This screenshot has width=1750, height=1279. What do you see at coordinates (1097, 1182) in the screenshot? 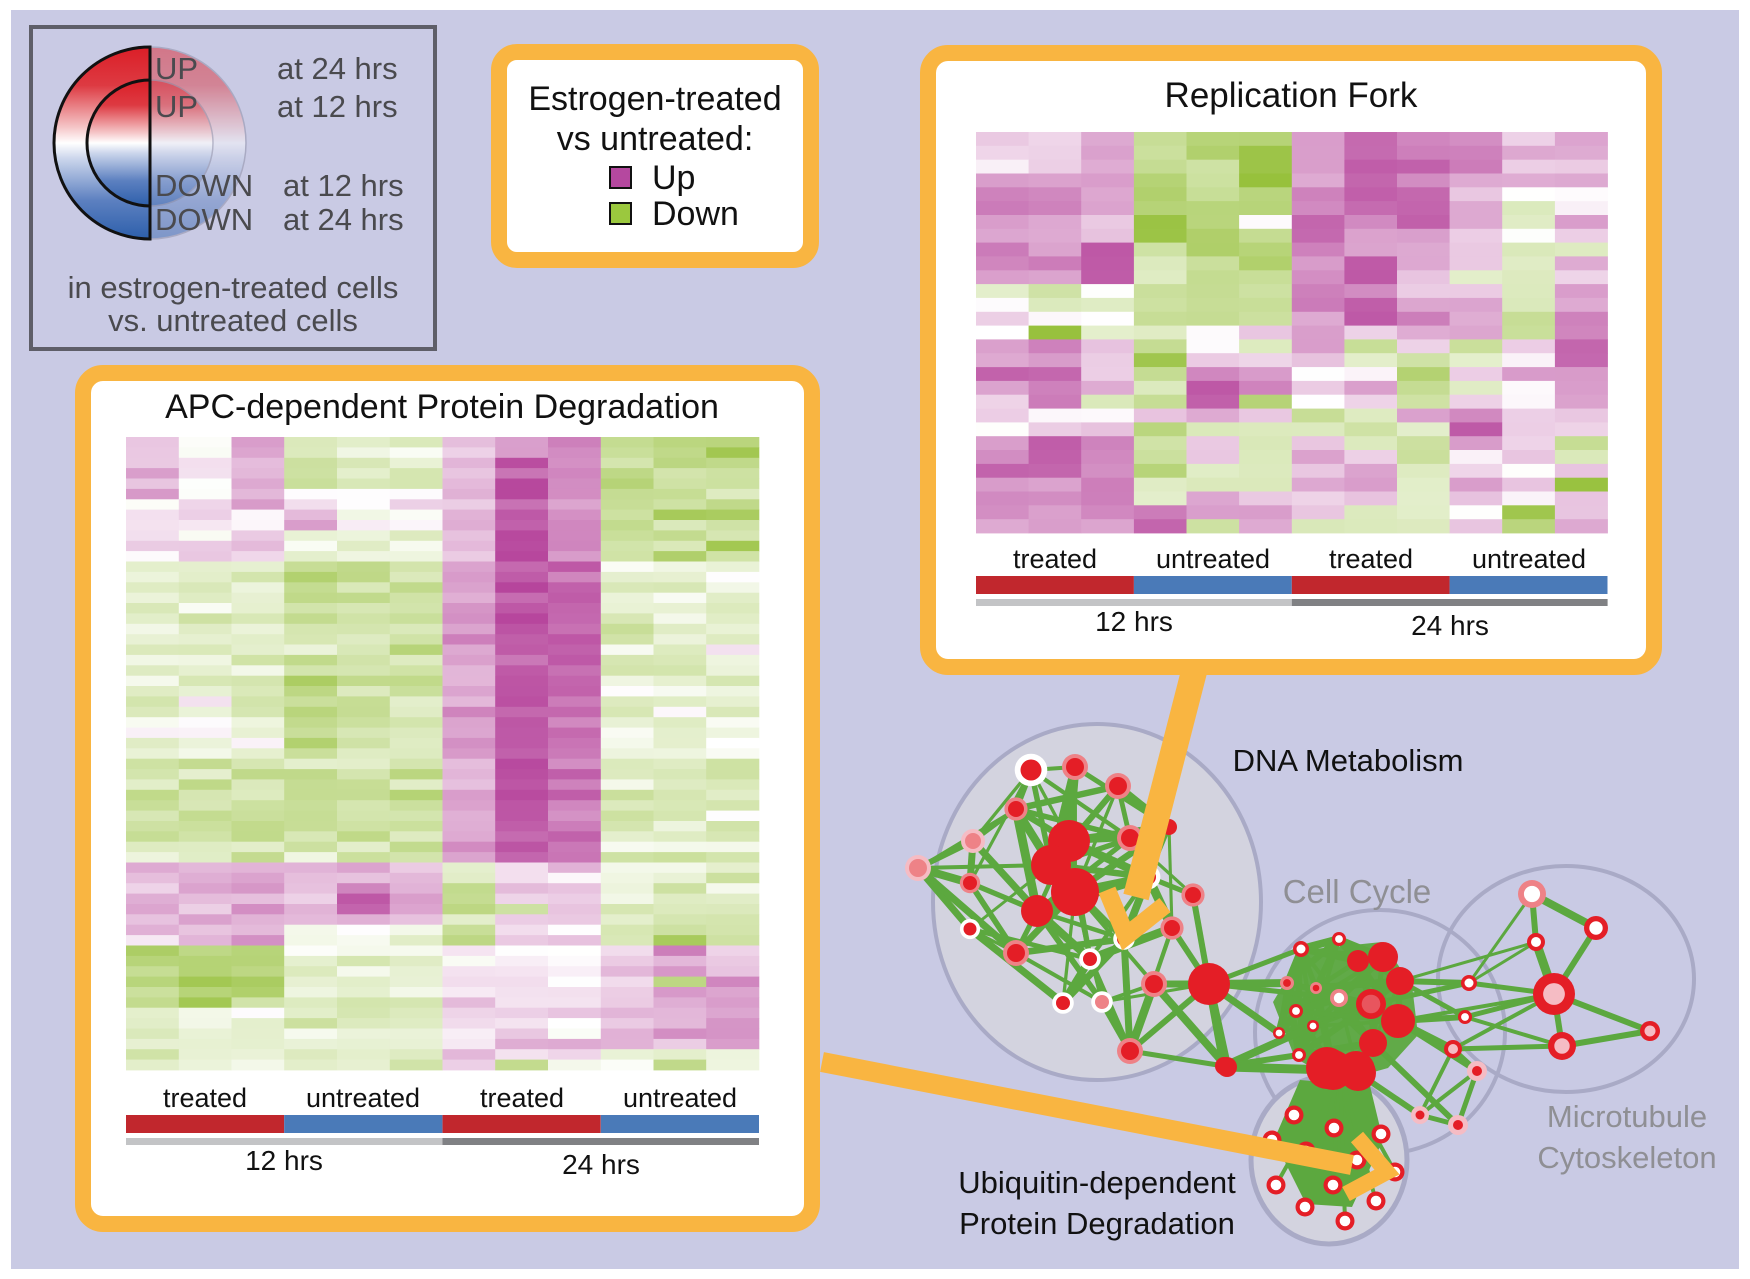
I see `svg-text: Ubiquitin-dependent` at bounding box center [1097, 1182].